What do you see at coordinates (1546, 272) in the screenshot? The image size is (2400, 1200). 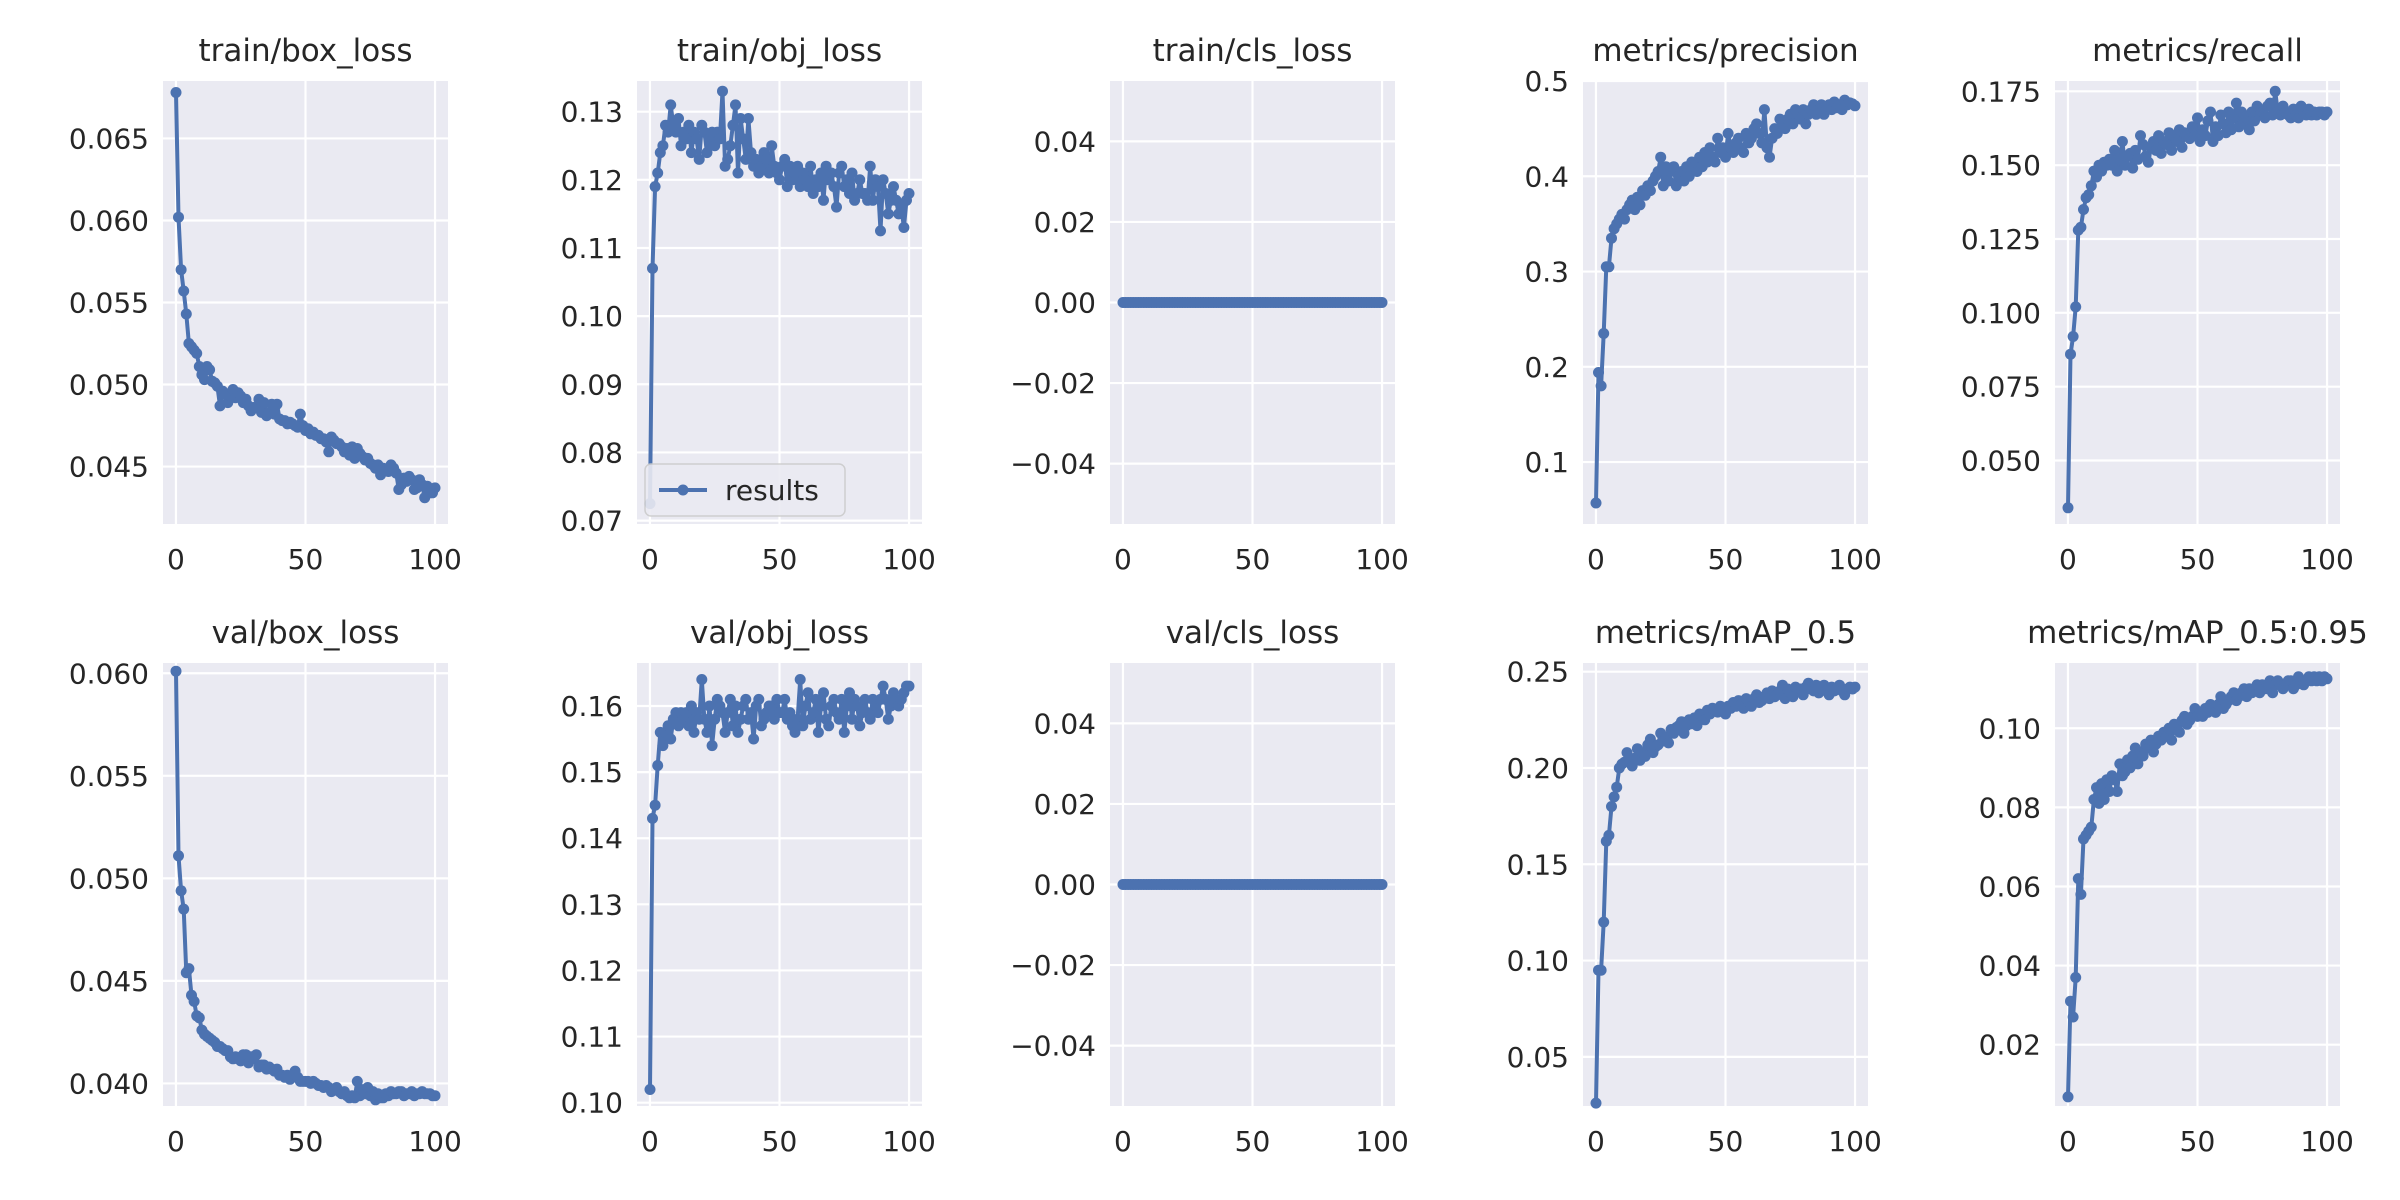 I see `y-tick-label: 0.3` at bounding box center [1546, 272].